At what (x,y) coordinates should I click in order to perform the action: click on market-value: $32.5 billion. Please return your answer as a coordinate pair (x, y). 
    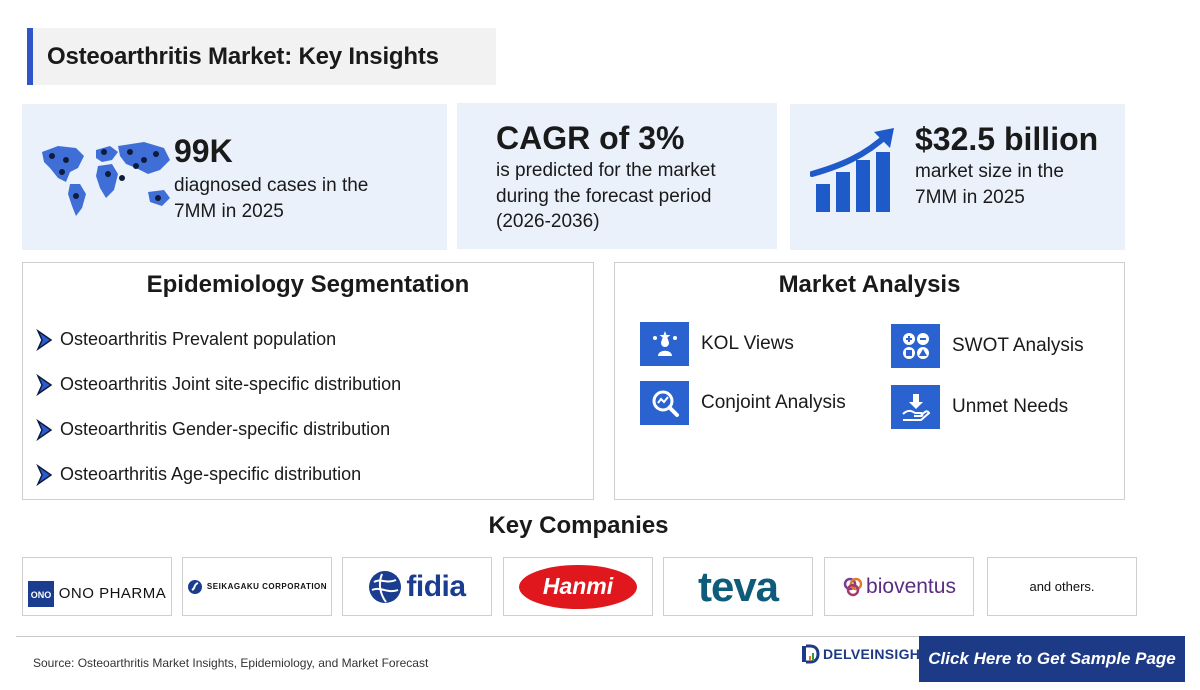
    Looking at the image, I should click on (1007, 139).